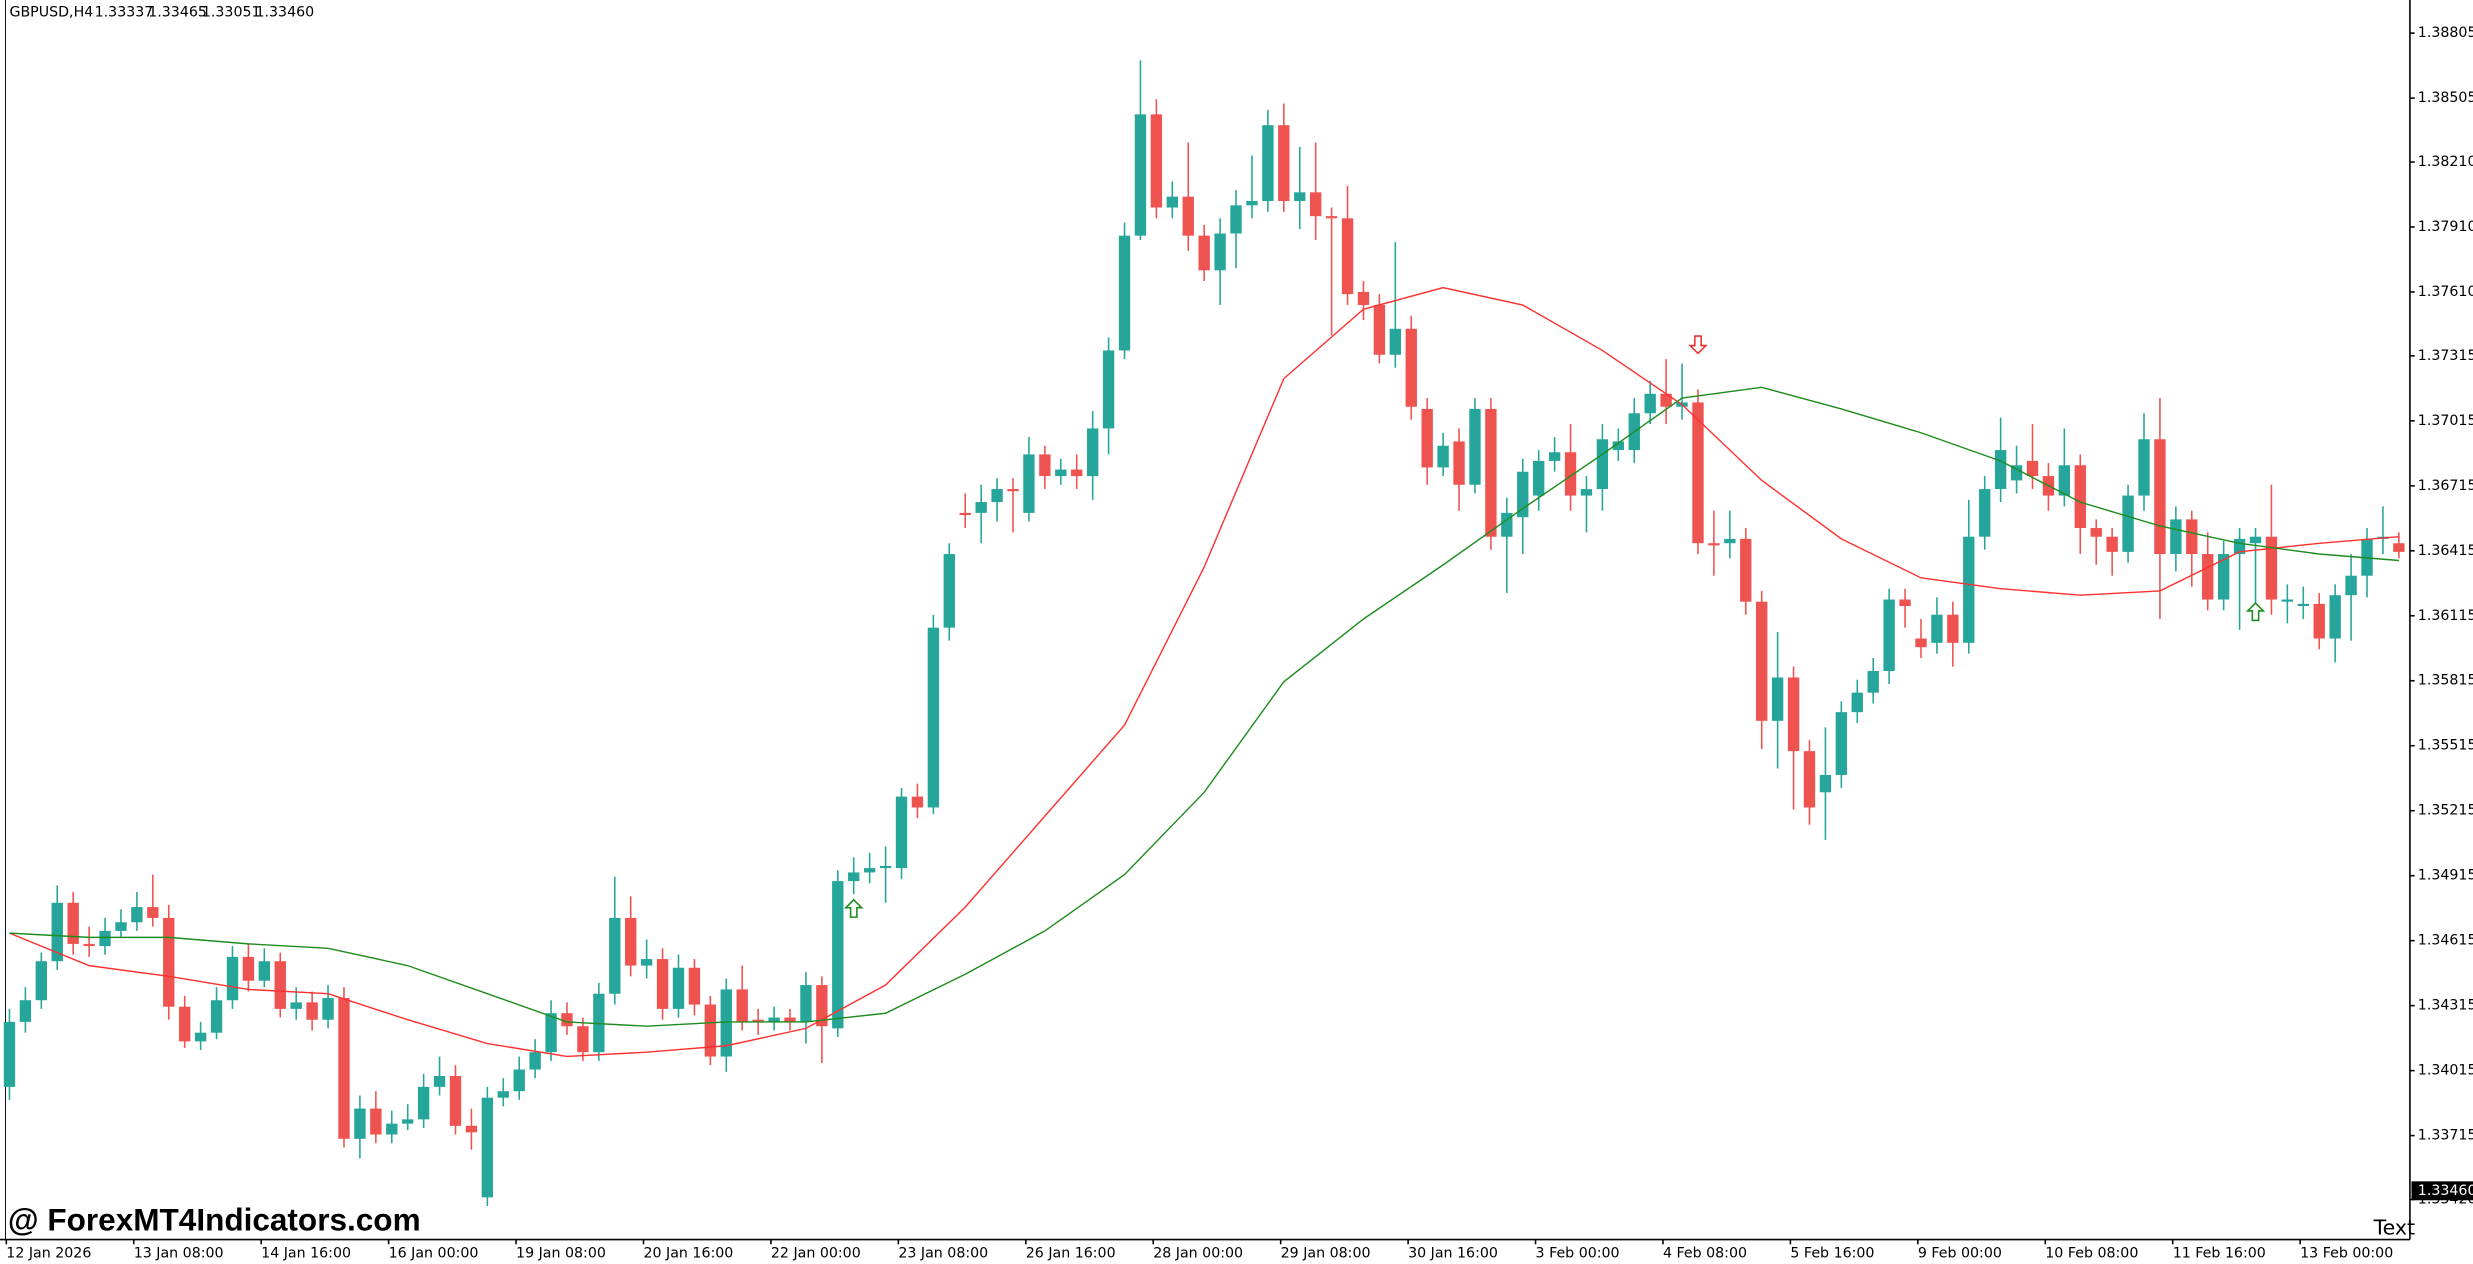 This screenshot has width=2473, height=1264. What do you see at coordinates (2445, 1191) in the screenshot?
I see `last-price-label: 1.33460` at bounding box center [2445, 1191].